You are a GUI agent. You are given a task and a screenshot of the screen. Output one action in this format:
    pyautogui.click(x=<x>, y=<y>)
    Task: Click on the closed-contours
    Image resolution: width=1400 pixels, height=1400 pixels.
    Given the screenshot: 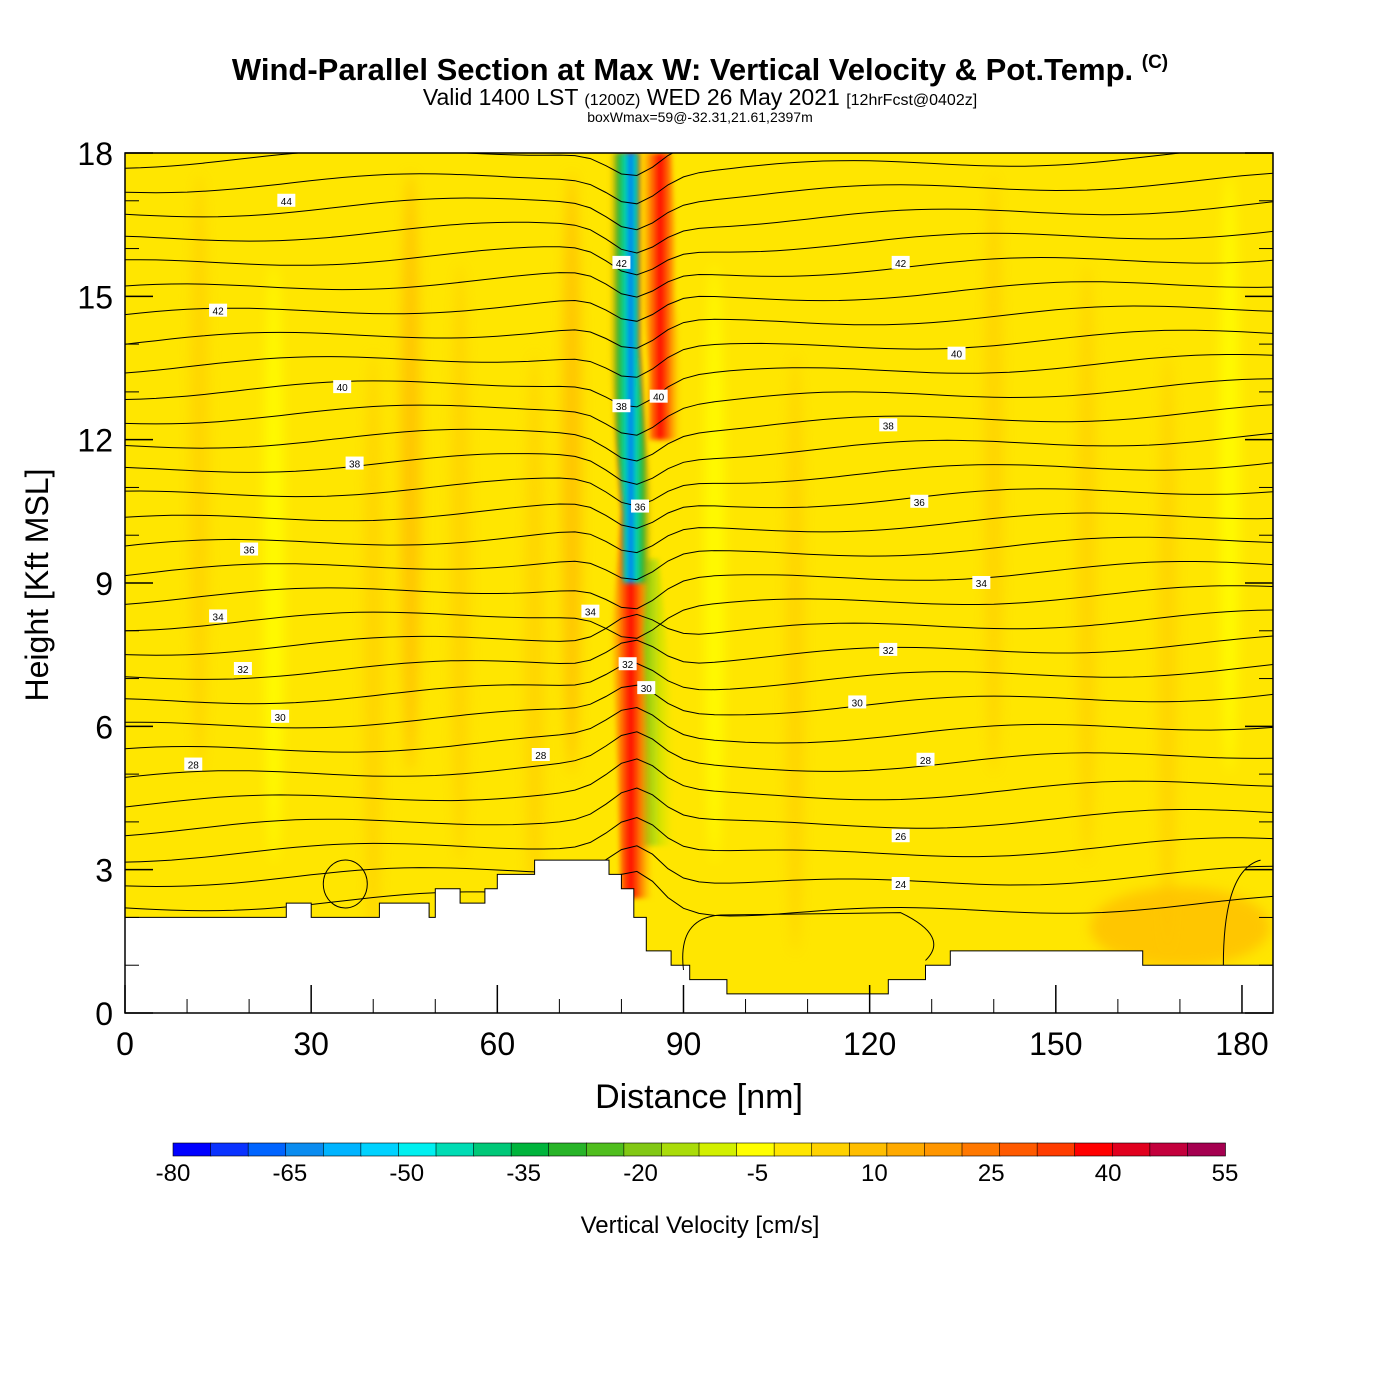 What is the action you would take?
    pyautogui.click(x=791, y=915)
    